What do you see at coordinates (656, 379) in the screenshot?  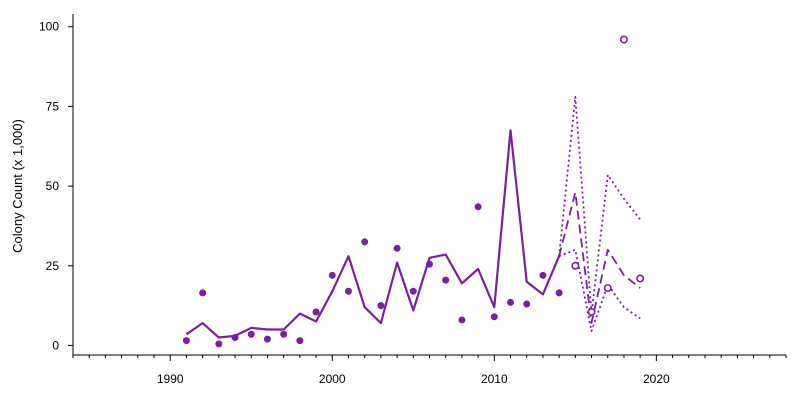 I see `x-tick-label: 2020` at bounding box center [656, 379].